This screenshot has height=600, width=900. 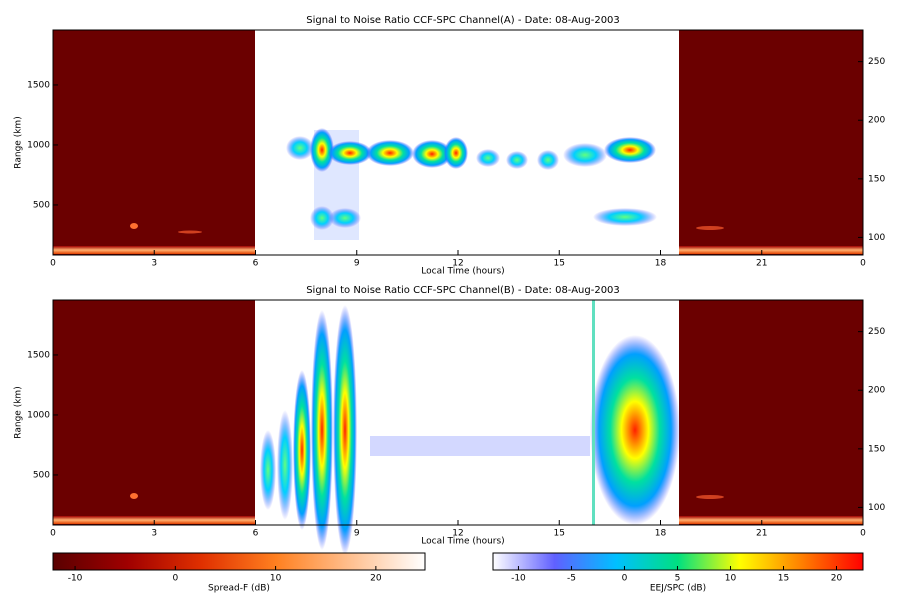 I want to click on colorbar-tick-label: 15, so click(x=783, y=579).